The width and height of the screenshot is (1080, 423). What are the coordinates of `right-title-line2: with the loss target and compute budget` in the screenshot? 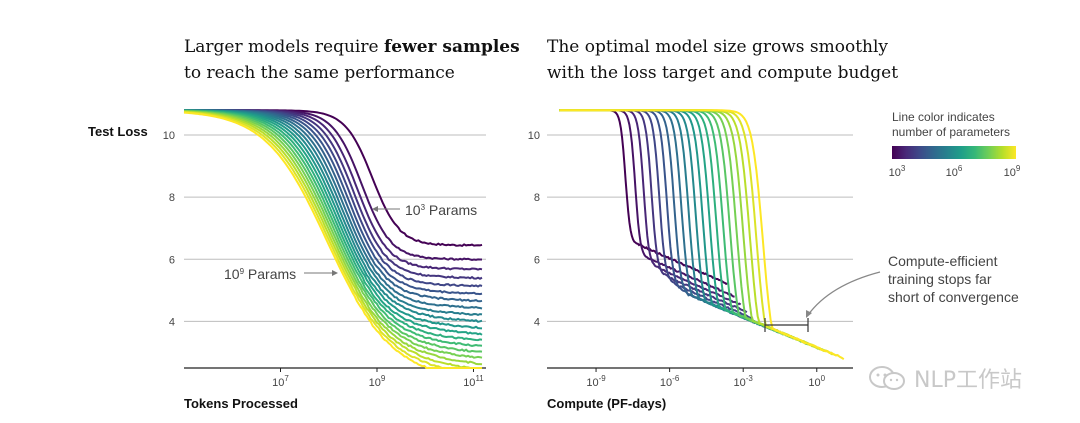 It's located at (723, 73).